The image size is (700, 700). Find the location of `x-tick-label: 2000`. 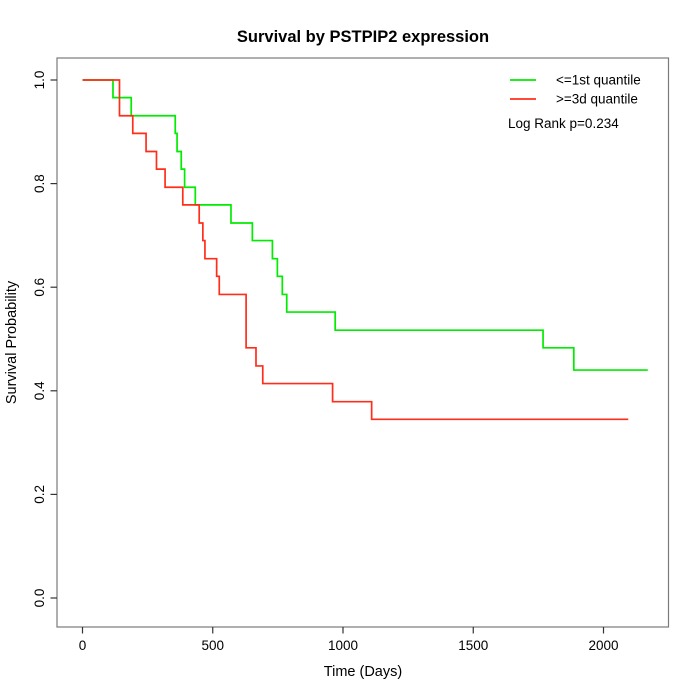

x-tick-label: 2000 is located at coordinates (603, 645).